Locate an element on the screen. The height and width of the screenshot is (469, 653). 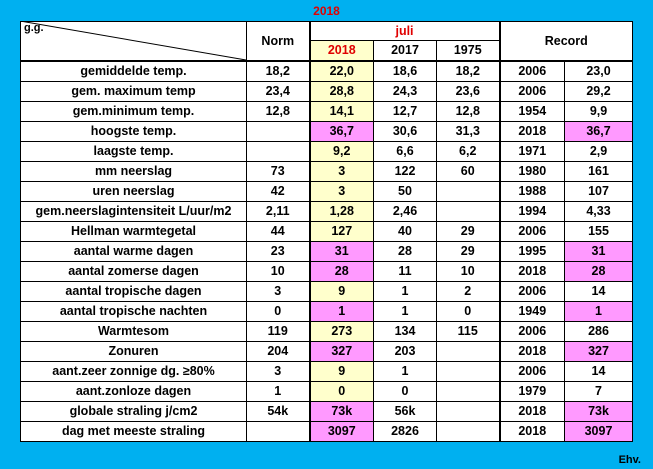
table-row: globale straling j/cm2 54k 73k 56k 2018 73k is located at coordinates (327, 411).